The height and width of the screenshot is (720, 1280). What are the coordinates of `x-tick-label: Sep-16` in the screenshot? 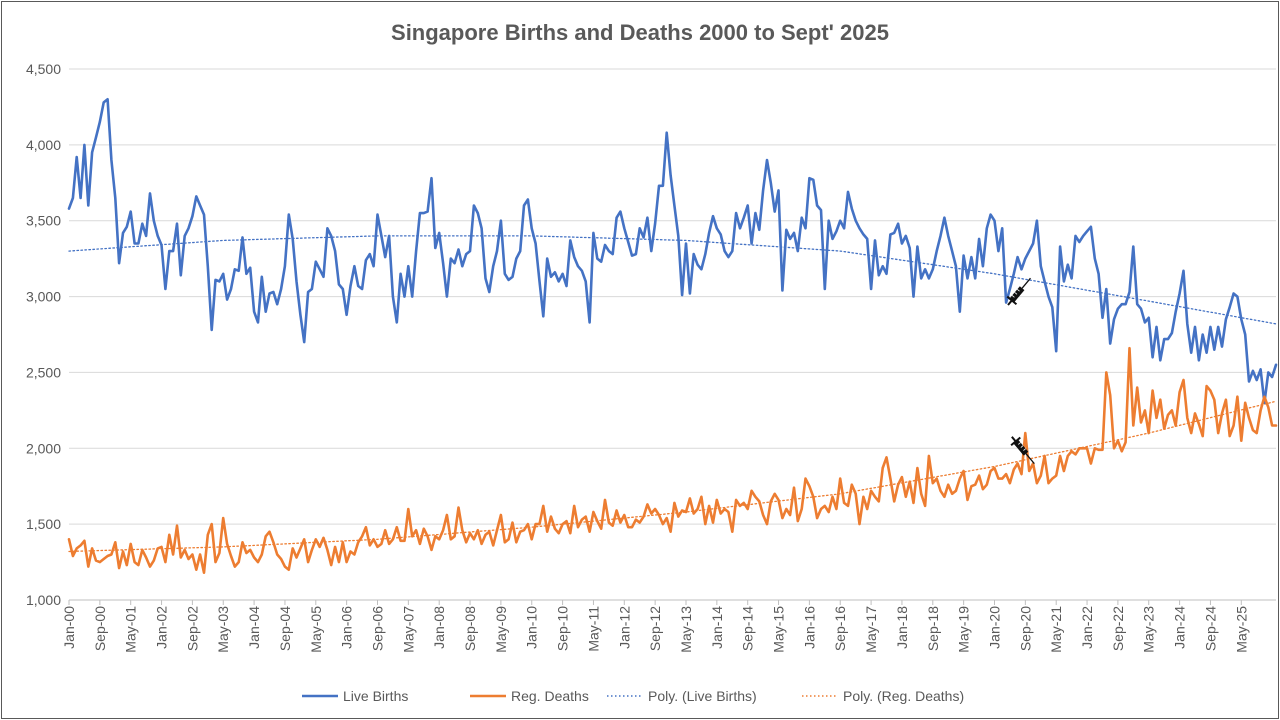 It's located at (840, 628).